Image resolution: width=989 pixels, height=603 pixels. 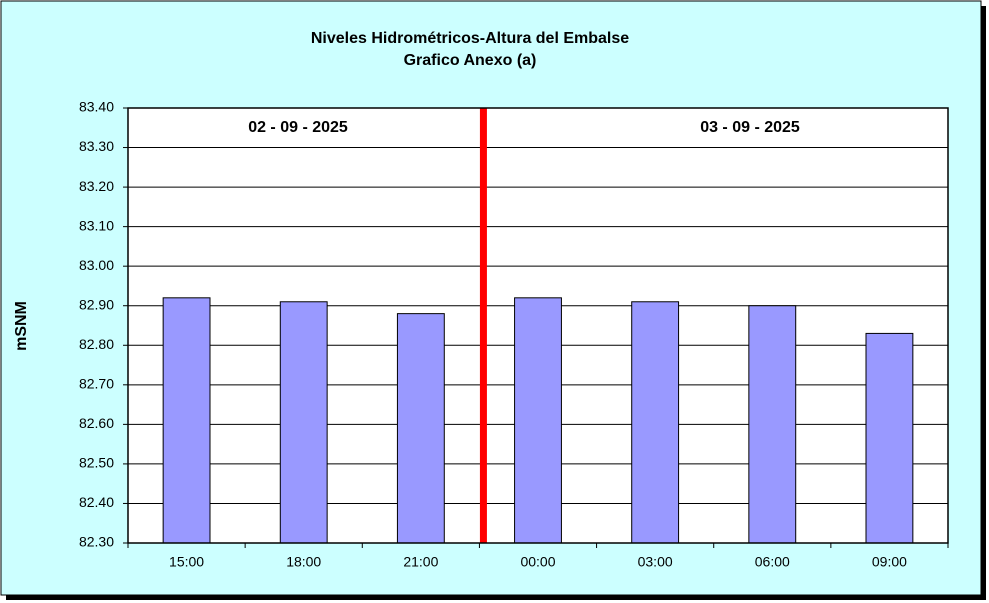 I want to click on y-tick-label: 82.80, so click(x=96, y=344).